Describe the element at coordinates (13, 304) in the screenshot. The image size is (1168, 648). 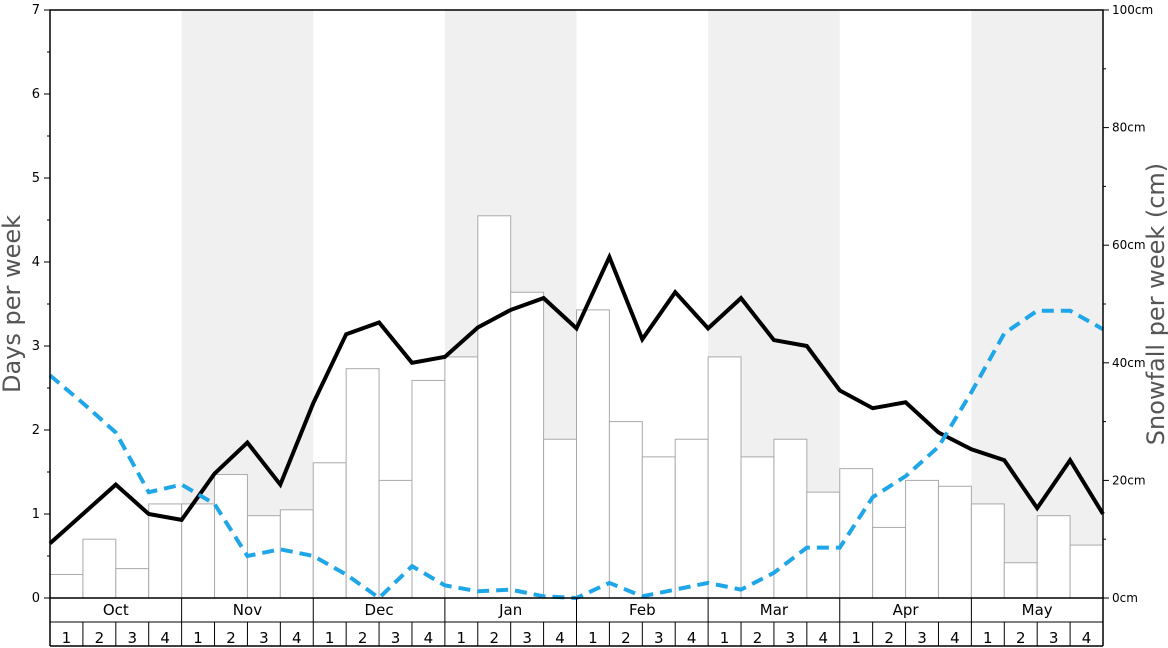
I see `left-axis-title: Days per week` at that location.